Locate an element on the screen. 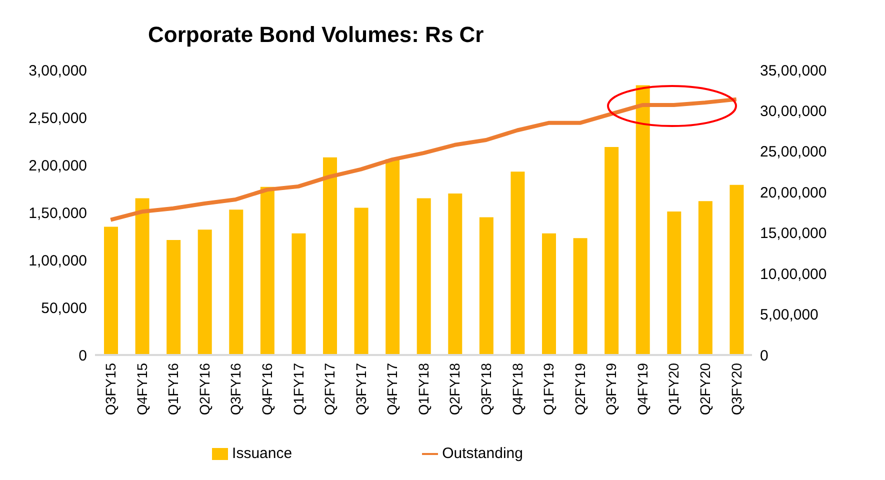  legend-label: Issuance is located at coordinates (262, 453).